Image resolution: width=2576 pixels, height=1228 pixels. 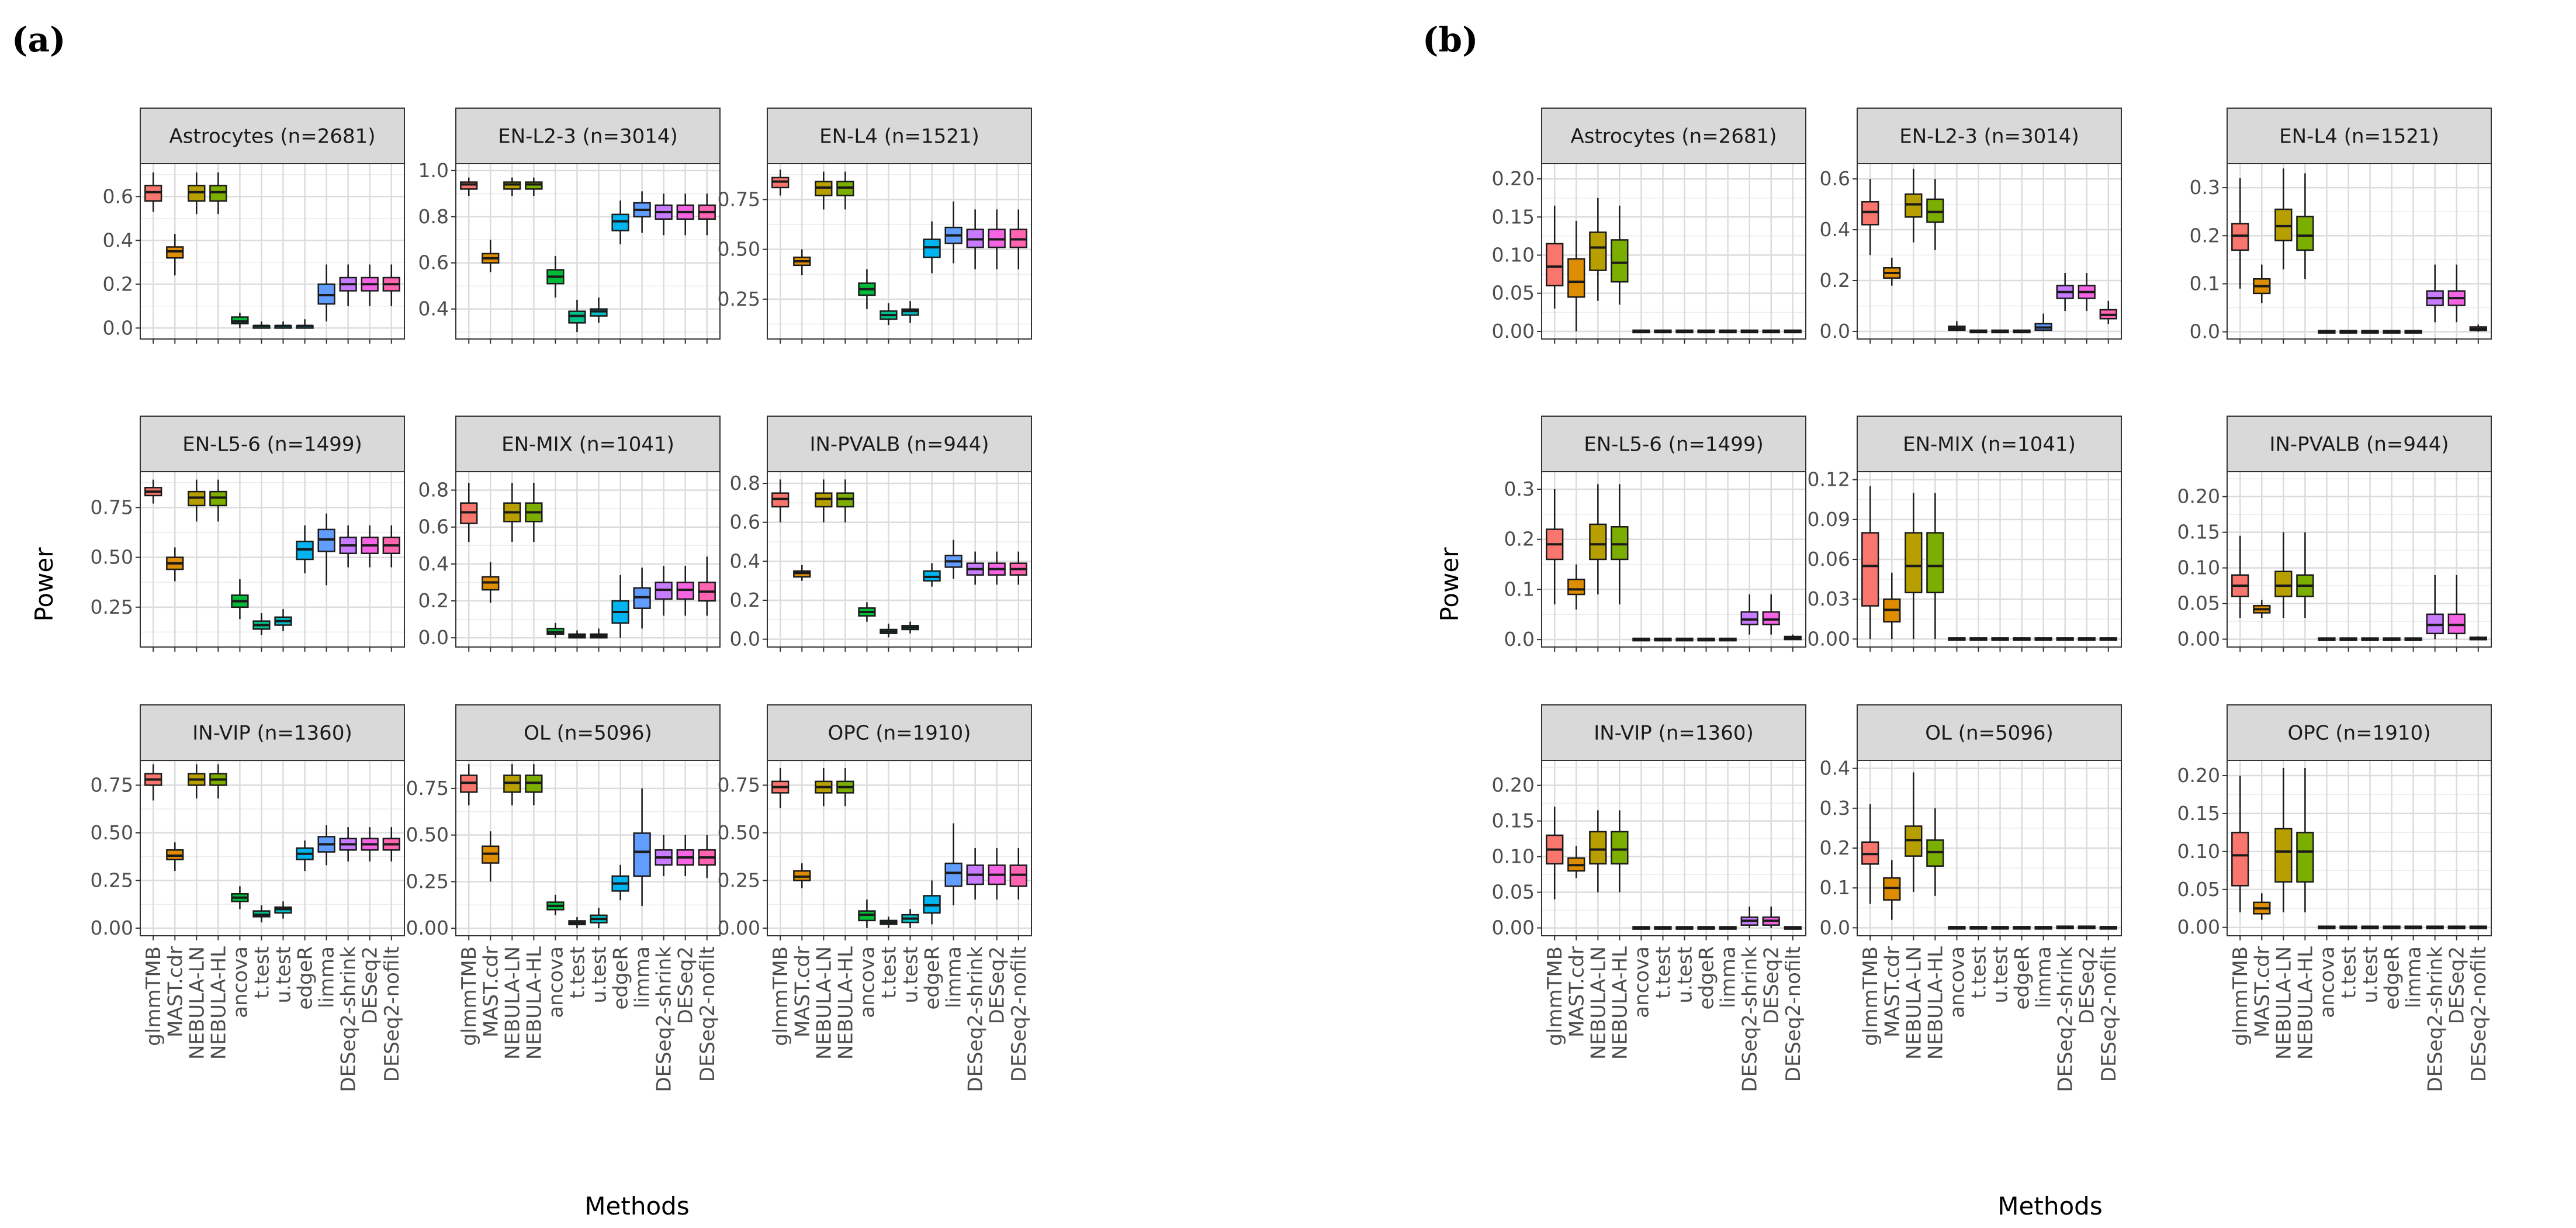 What do you see at coordinates (1829, 559) in the screenshot?
I see `y-tick-label: 0.06` at bounding box center [1829, 559].